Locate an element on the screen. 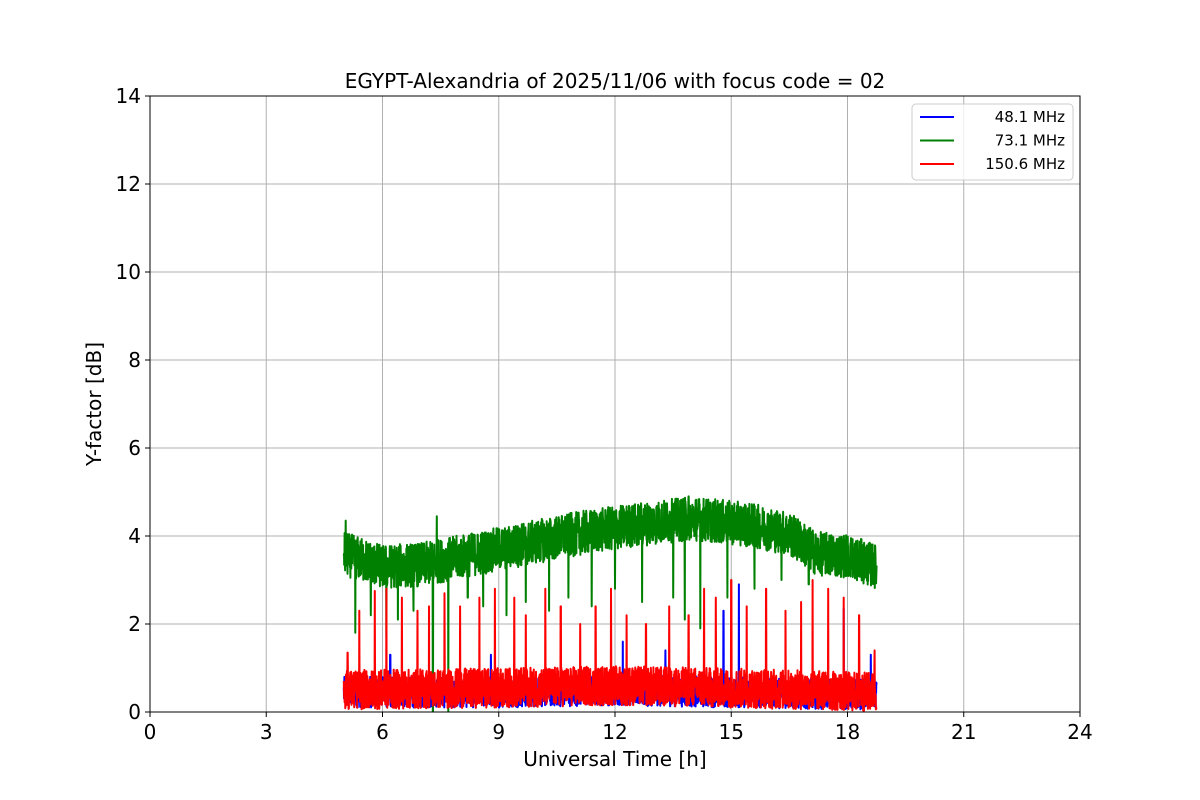  y-tick-label: 0 is located at coordinates (134, 712).